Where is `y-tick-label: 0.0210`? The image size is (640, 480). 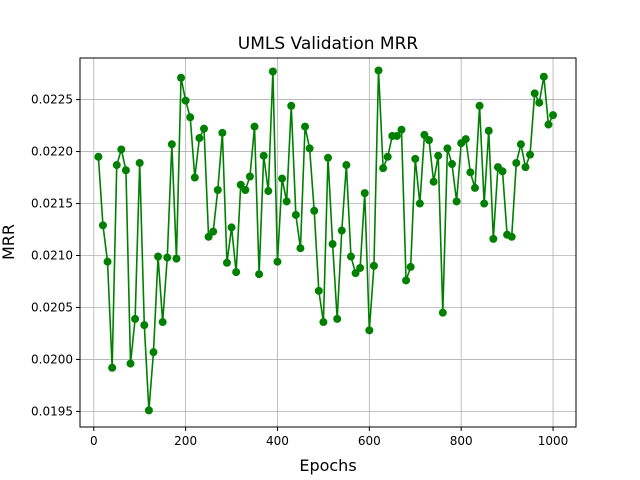 y-tick-label: 0.0210 is located at coordinates (52, 255).